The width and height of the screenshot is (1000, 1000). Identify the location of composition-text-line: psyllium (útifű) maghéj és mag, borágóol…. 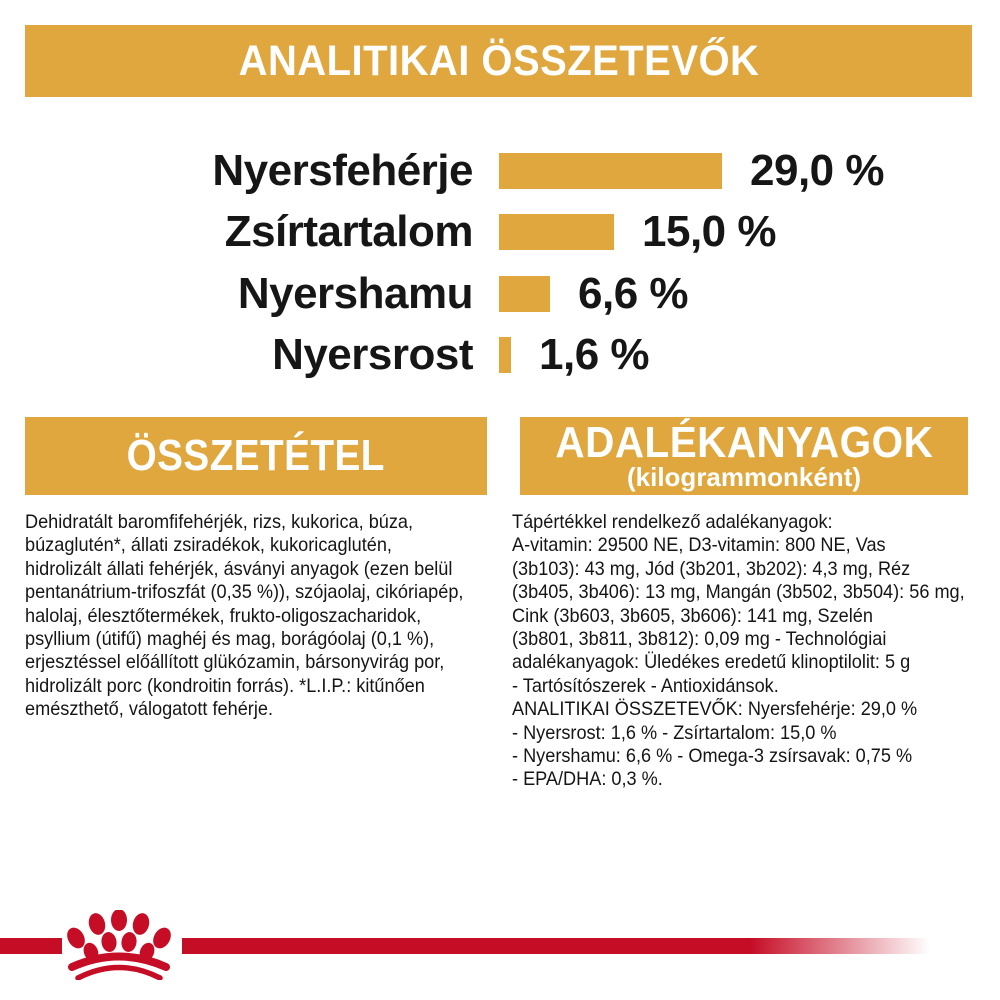
(261, 639).